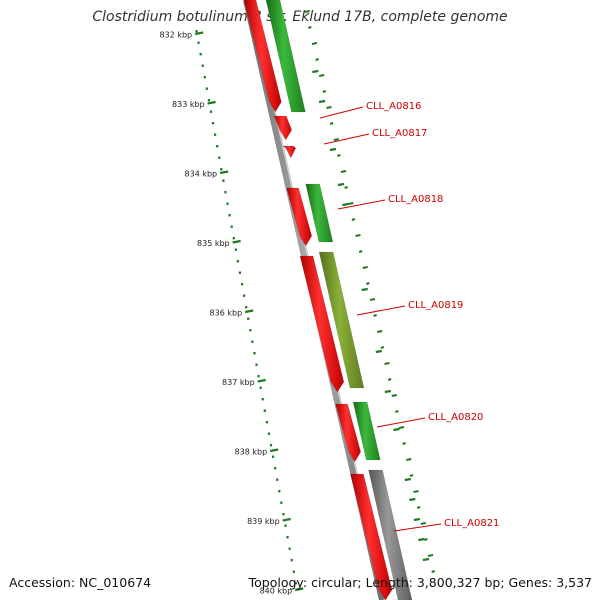  I want to click on gene-label: CLL_A0818, so click(415, 199).